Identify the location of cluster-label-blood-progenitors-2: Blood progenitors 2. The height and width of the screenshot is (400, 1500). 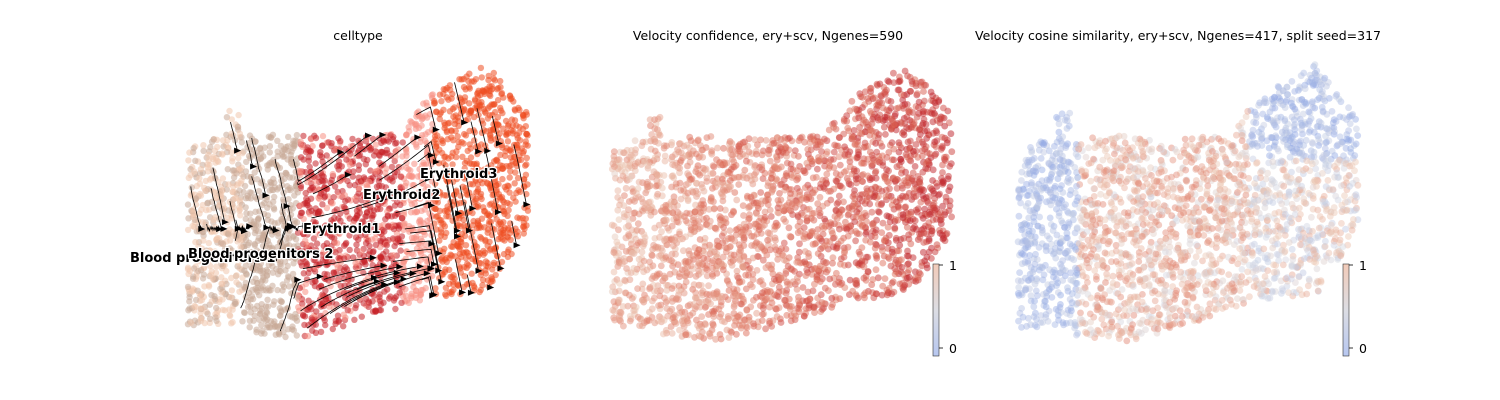
(260, 254).